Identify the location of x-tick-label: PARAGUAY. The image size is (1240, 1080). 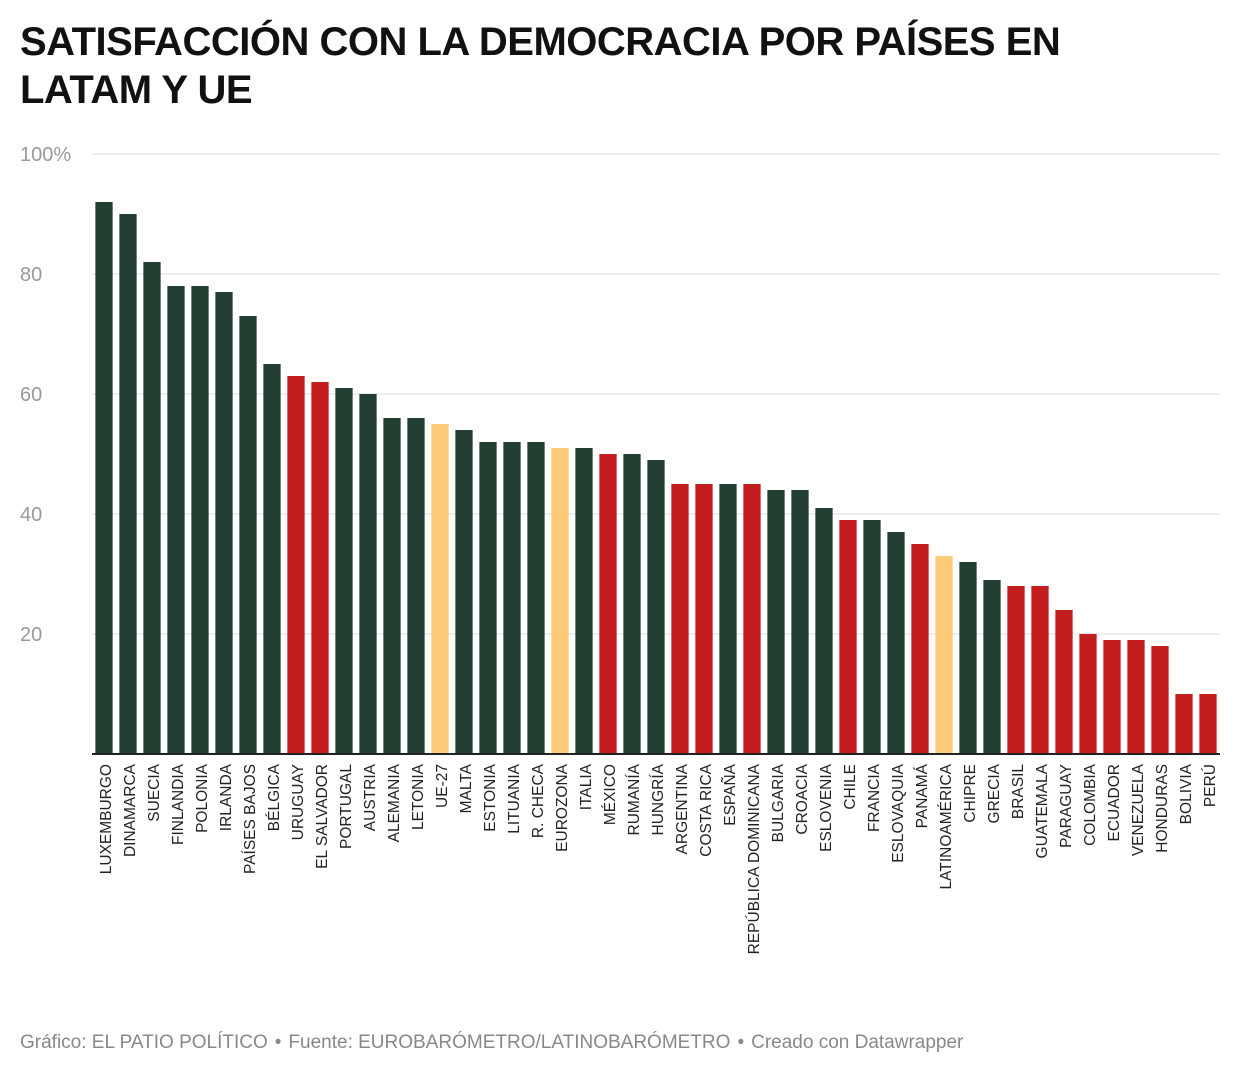
(1066, 806).